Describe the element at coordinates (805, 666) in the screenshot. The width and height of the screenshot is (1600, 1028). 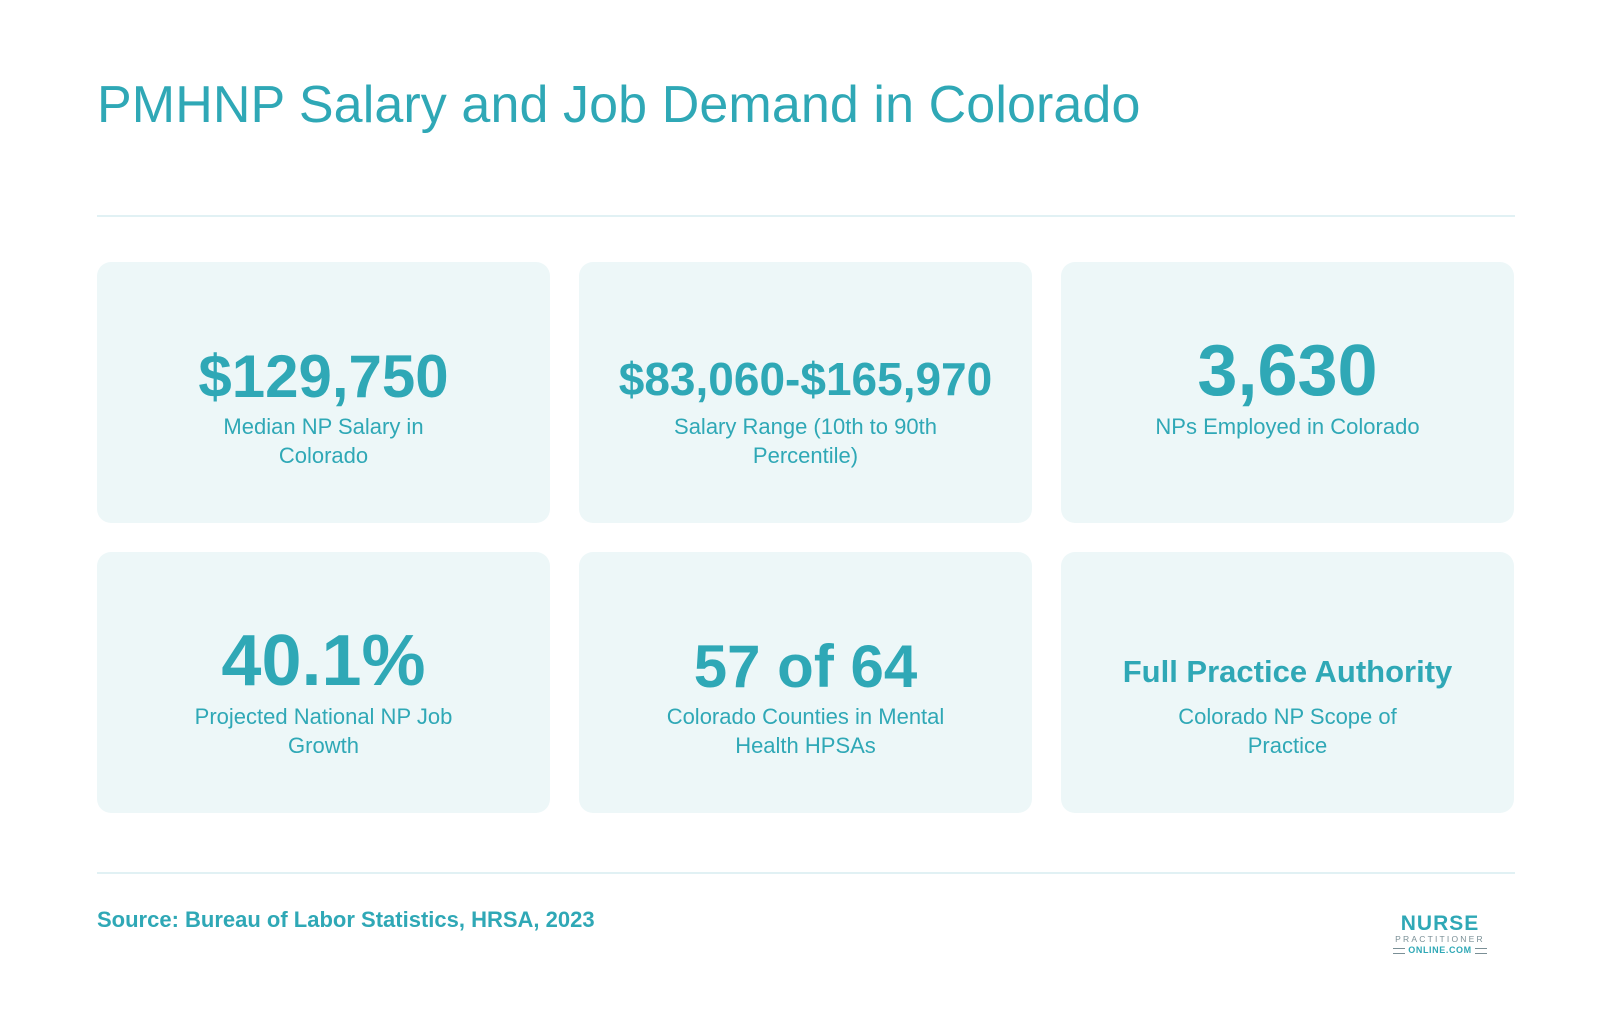
I see `stat-value: 57 of 64` at that location.